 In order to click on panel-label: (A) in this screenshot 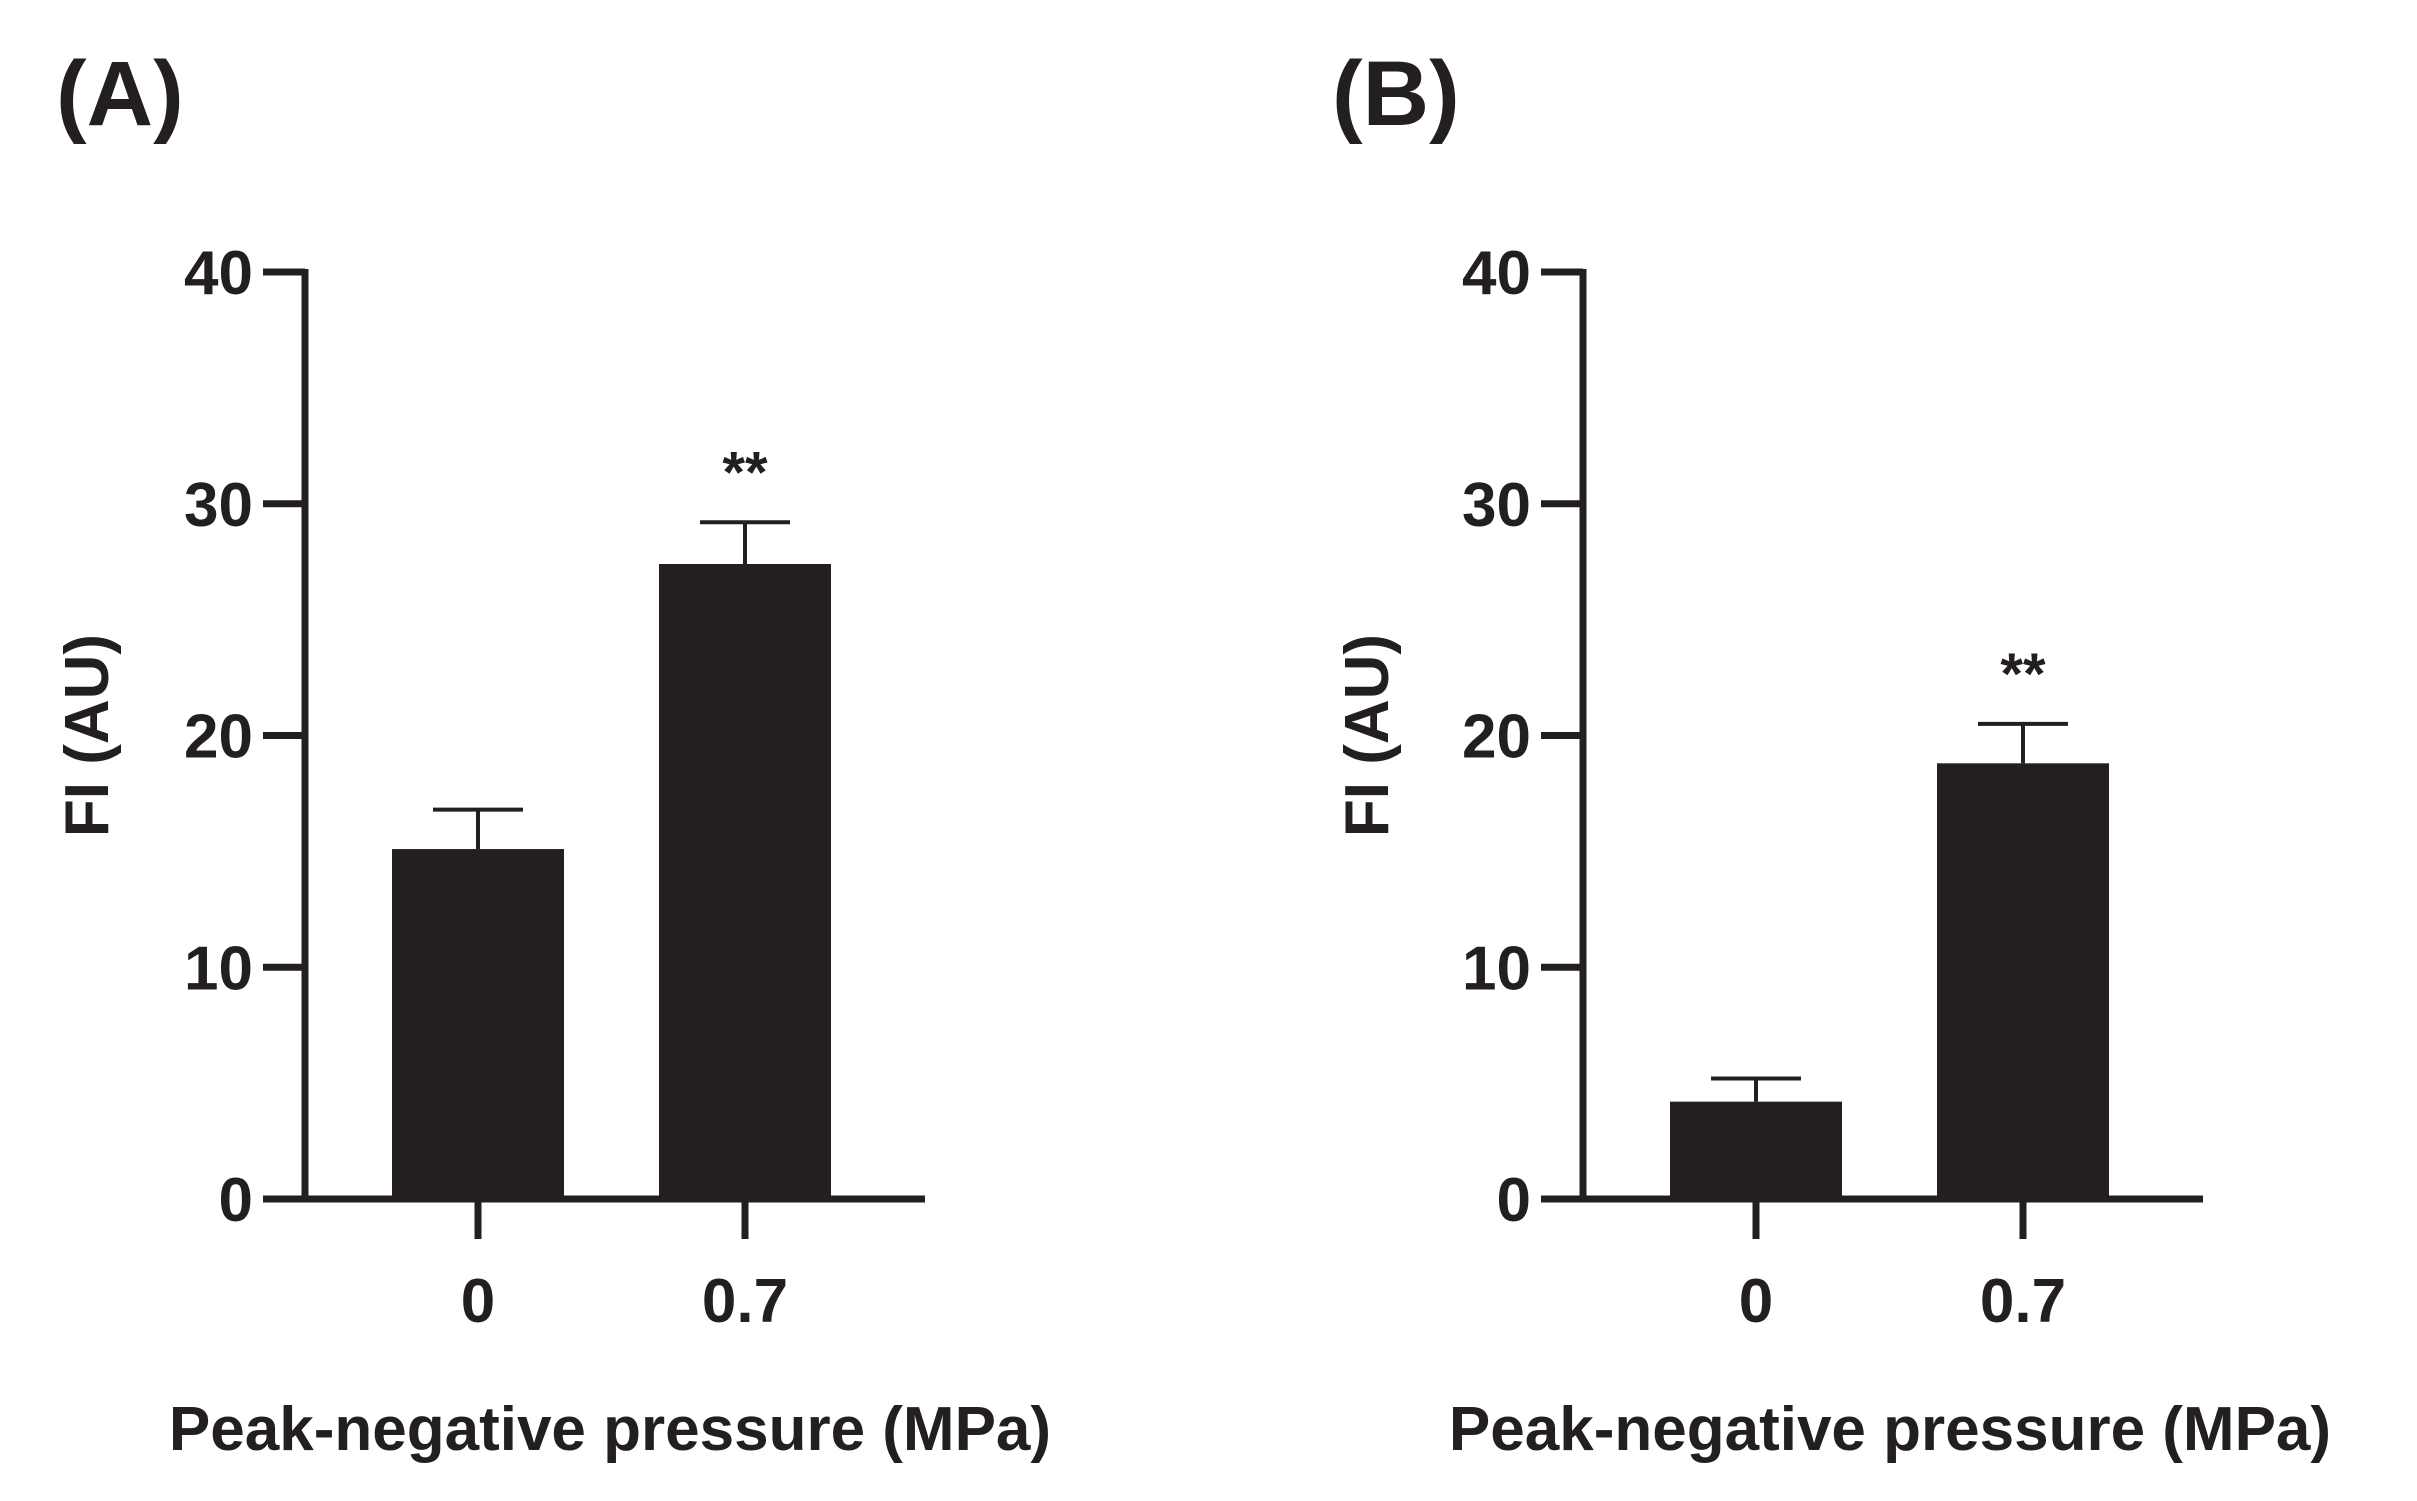, I will do `click(120, 94)`.